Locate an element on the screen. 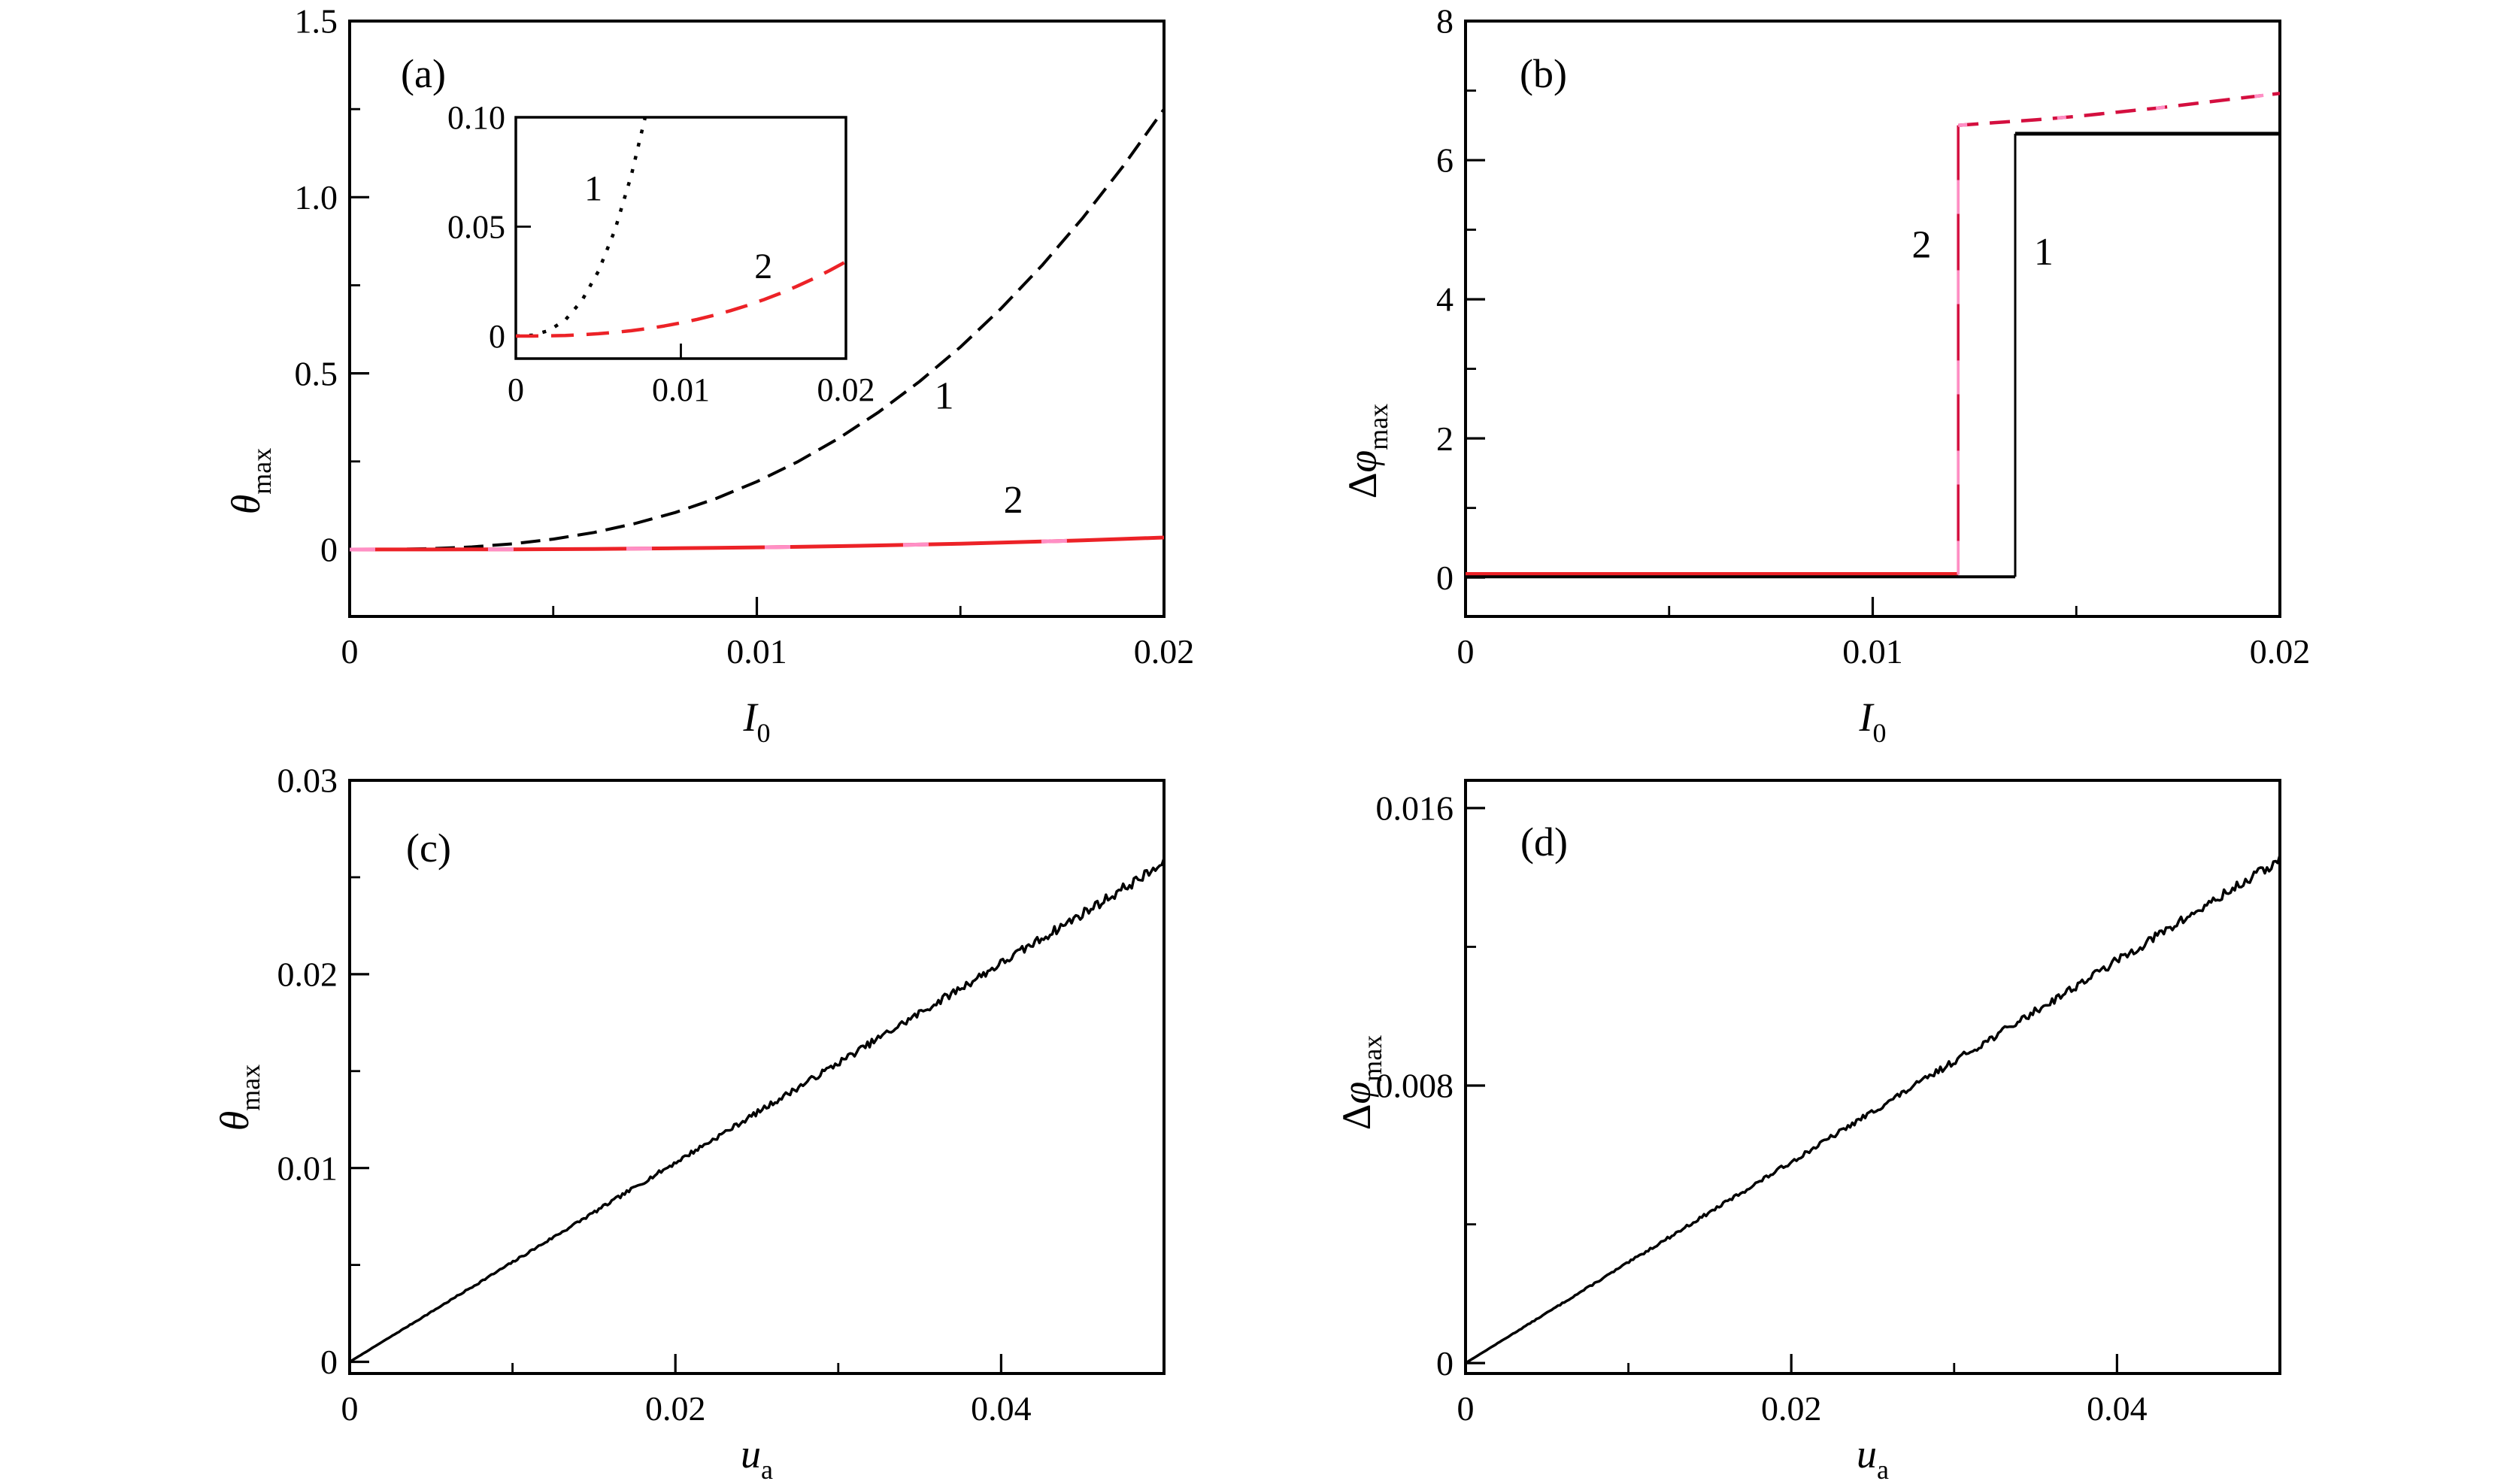 The height and width of the screenshot is (1484, 2516). panel-a-x-tick-label: 0 is located at coordinates (350, 651).